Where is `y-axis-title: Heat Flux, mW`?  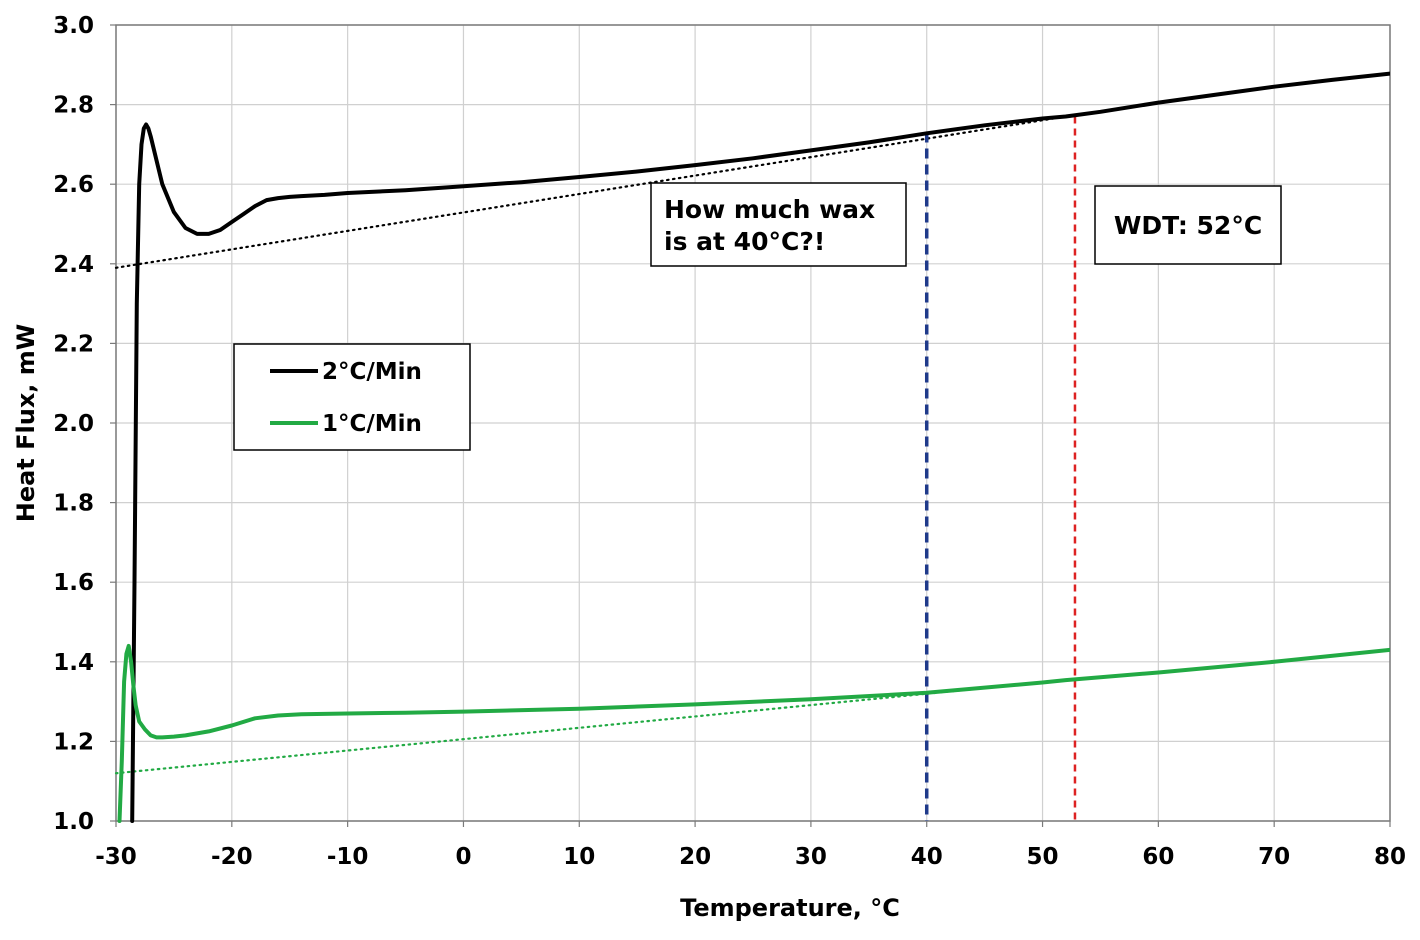
y-axis-title: Heat Flux, mW is located at coordinates (26, 423).